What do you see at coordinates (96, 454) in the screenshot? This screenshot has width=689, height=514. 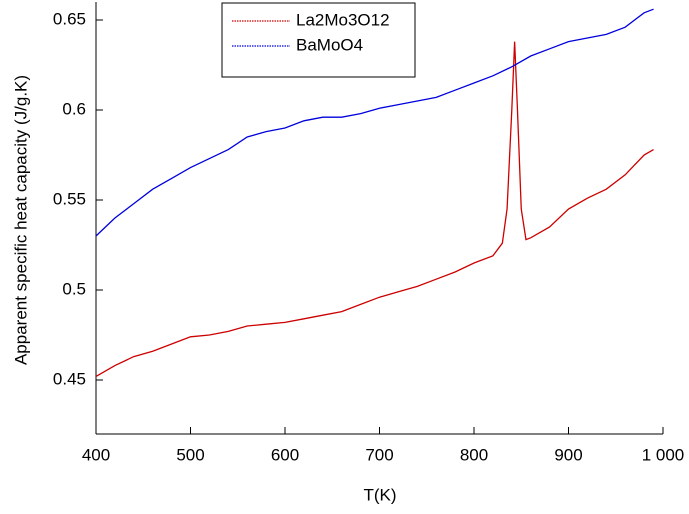 I see `x-tick-label: 400` at bounding box center [96, 454].